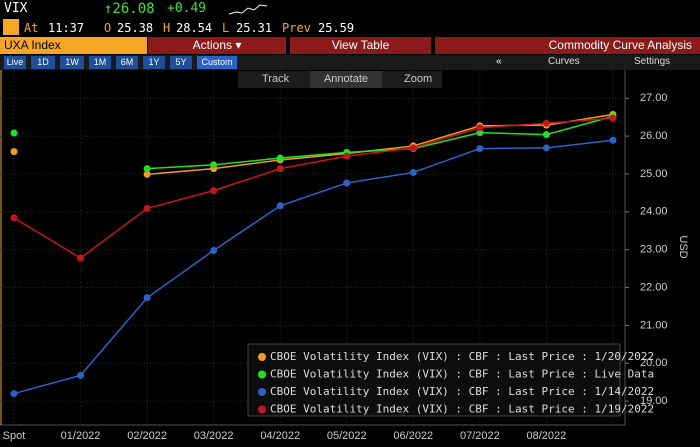 This screenshot has height=447, width=700. I want to click on x-tick-label: 07/2022, so click(480, 436).